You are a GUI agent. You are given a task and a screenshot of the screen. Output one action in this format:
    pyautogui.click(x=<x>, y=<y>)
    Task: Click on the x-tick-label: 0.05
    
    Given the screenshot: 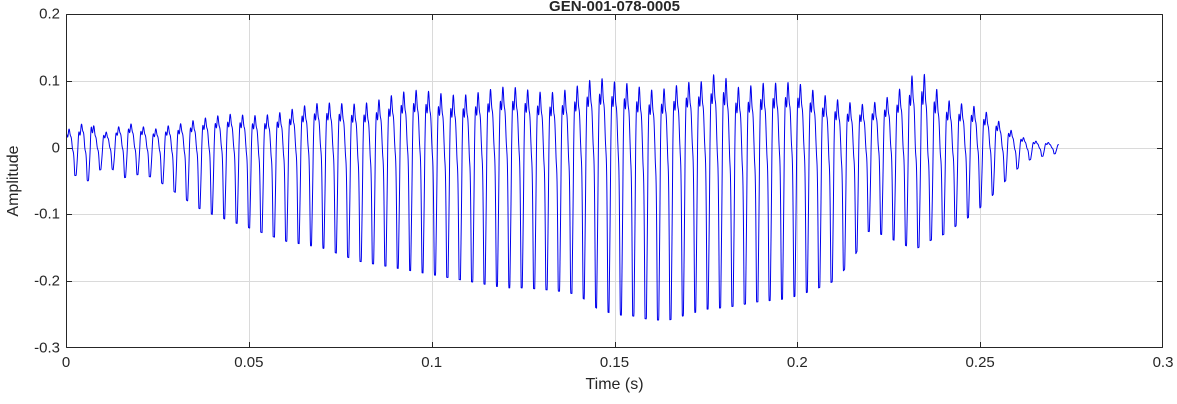 What is the action you would take?
    pyautogui.click(x=249, y=362)
    